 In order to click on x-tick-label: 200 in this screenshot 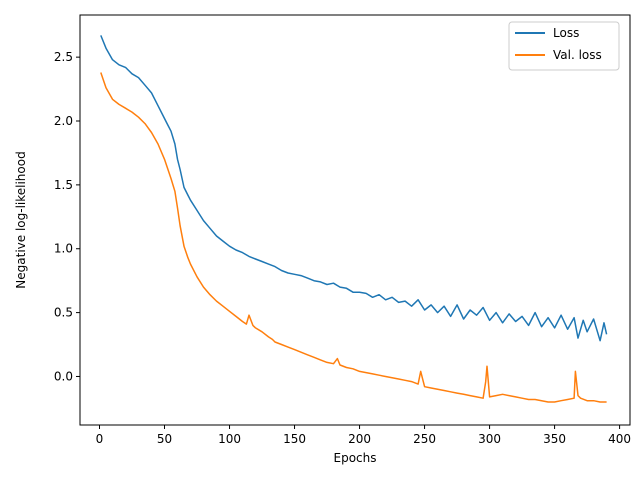, I will do `click(359, 439)`.